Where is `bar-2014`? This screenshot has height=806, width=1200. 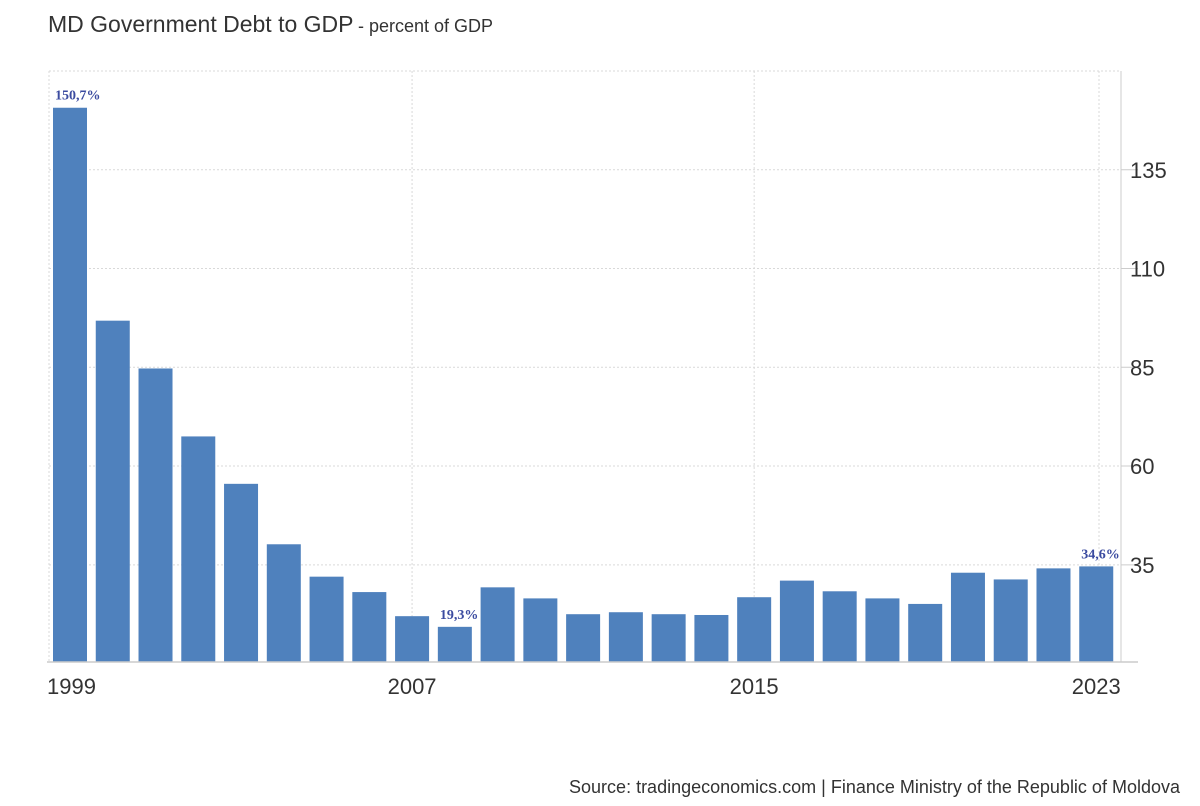
bar-2014 is located at coordinates (711, 638).